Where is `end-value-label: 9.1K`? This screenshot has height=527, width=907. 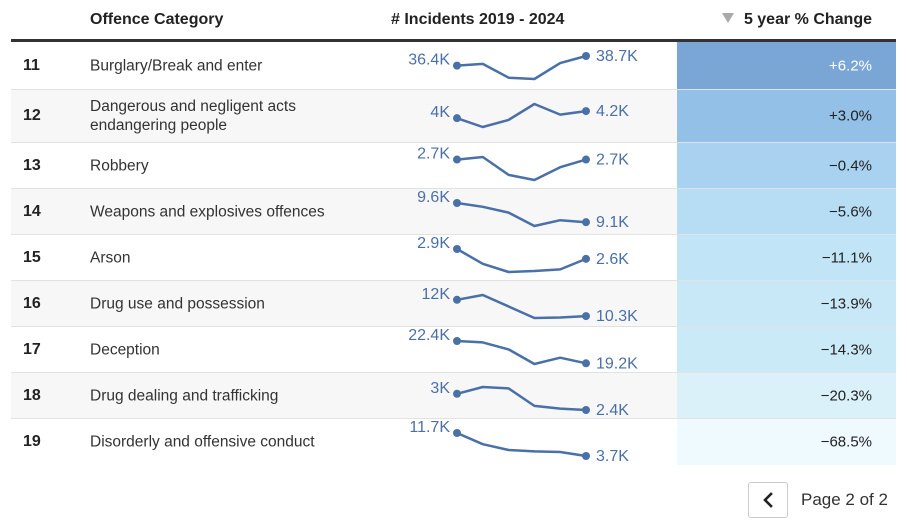
end-value-label: 9.1K is located at coordinates (612, 222).